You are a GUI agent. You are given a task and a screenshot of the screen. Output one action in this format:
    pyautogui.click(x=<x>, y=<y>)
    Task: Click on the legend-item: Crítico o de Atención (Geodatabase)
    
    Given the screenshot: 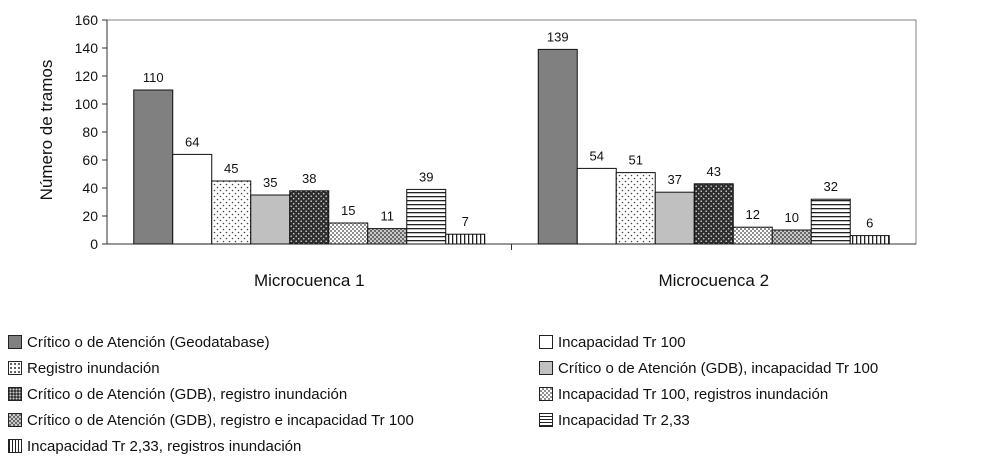 What is the action you would take?
    pyautogui.click(x=273, y=342)
    